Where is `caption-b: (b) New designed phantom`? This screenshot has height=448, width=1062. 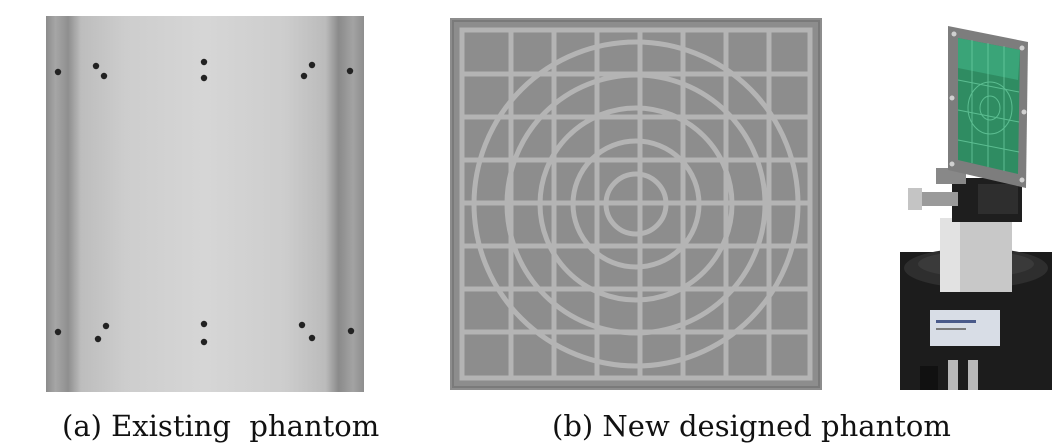
caption-b: (b) New designed phantom is located at coordinates (751, 426).